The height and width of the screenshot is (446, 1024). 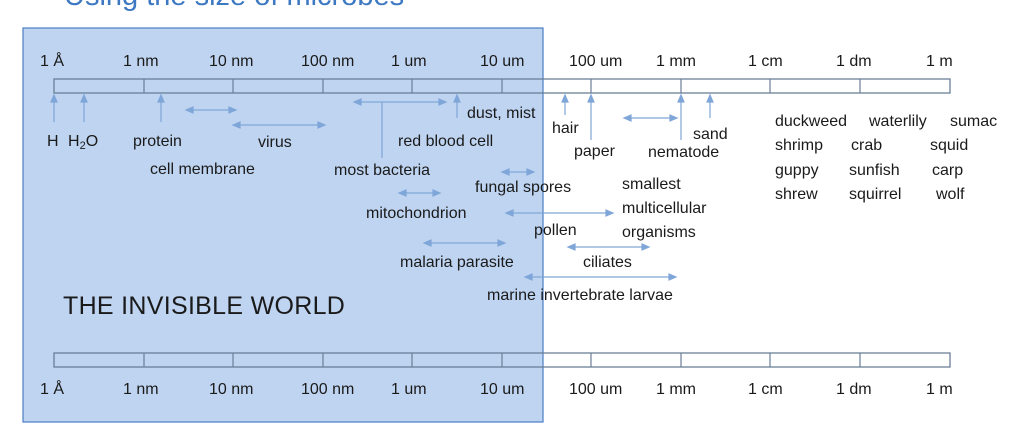 What do you see at coordinates (446, 141) in the screenshot?
I see `label-red-blood-cell: red blood cell` at bounding box center [446, 141].